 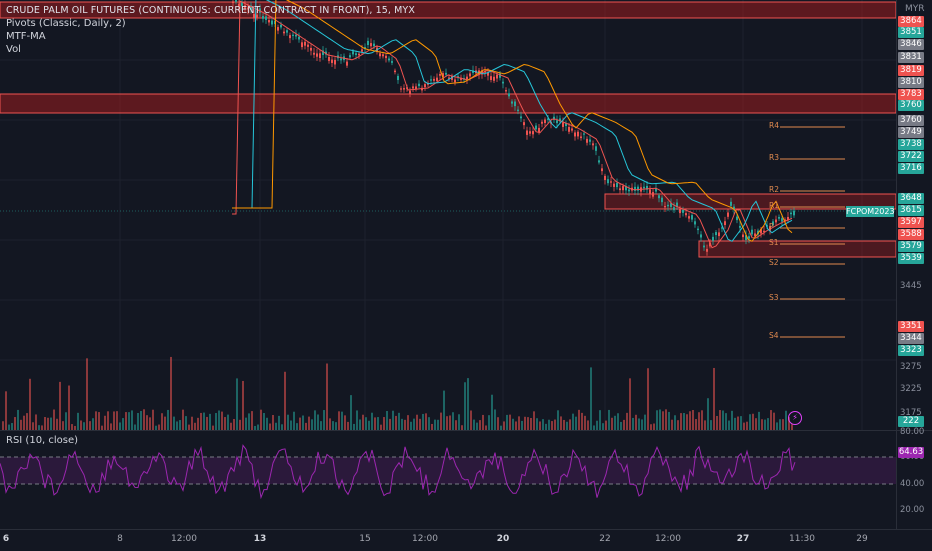 What do you see at coordinates (42, 440) in the screenshot?
I see `rsi-legend: RSI (10, close)` at bounding box center [42, 440].